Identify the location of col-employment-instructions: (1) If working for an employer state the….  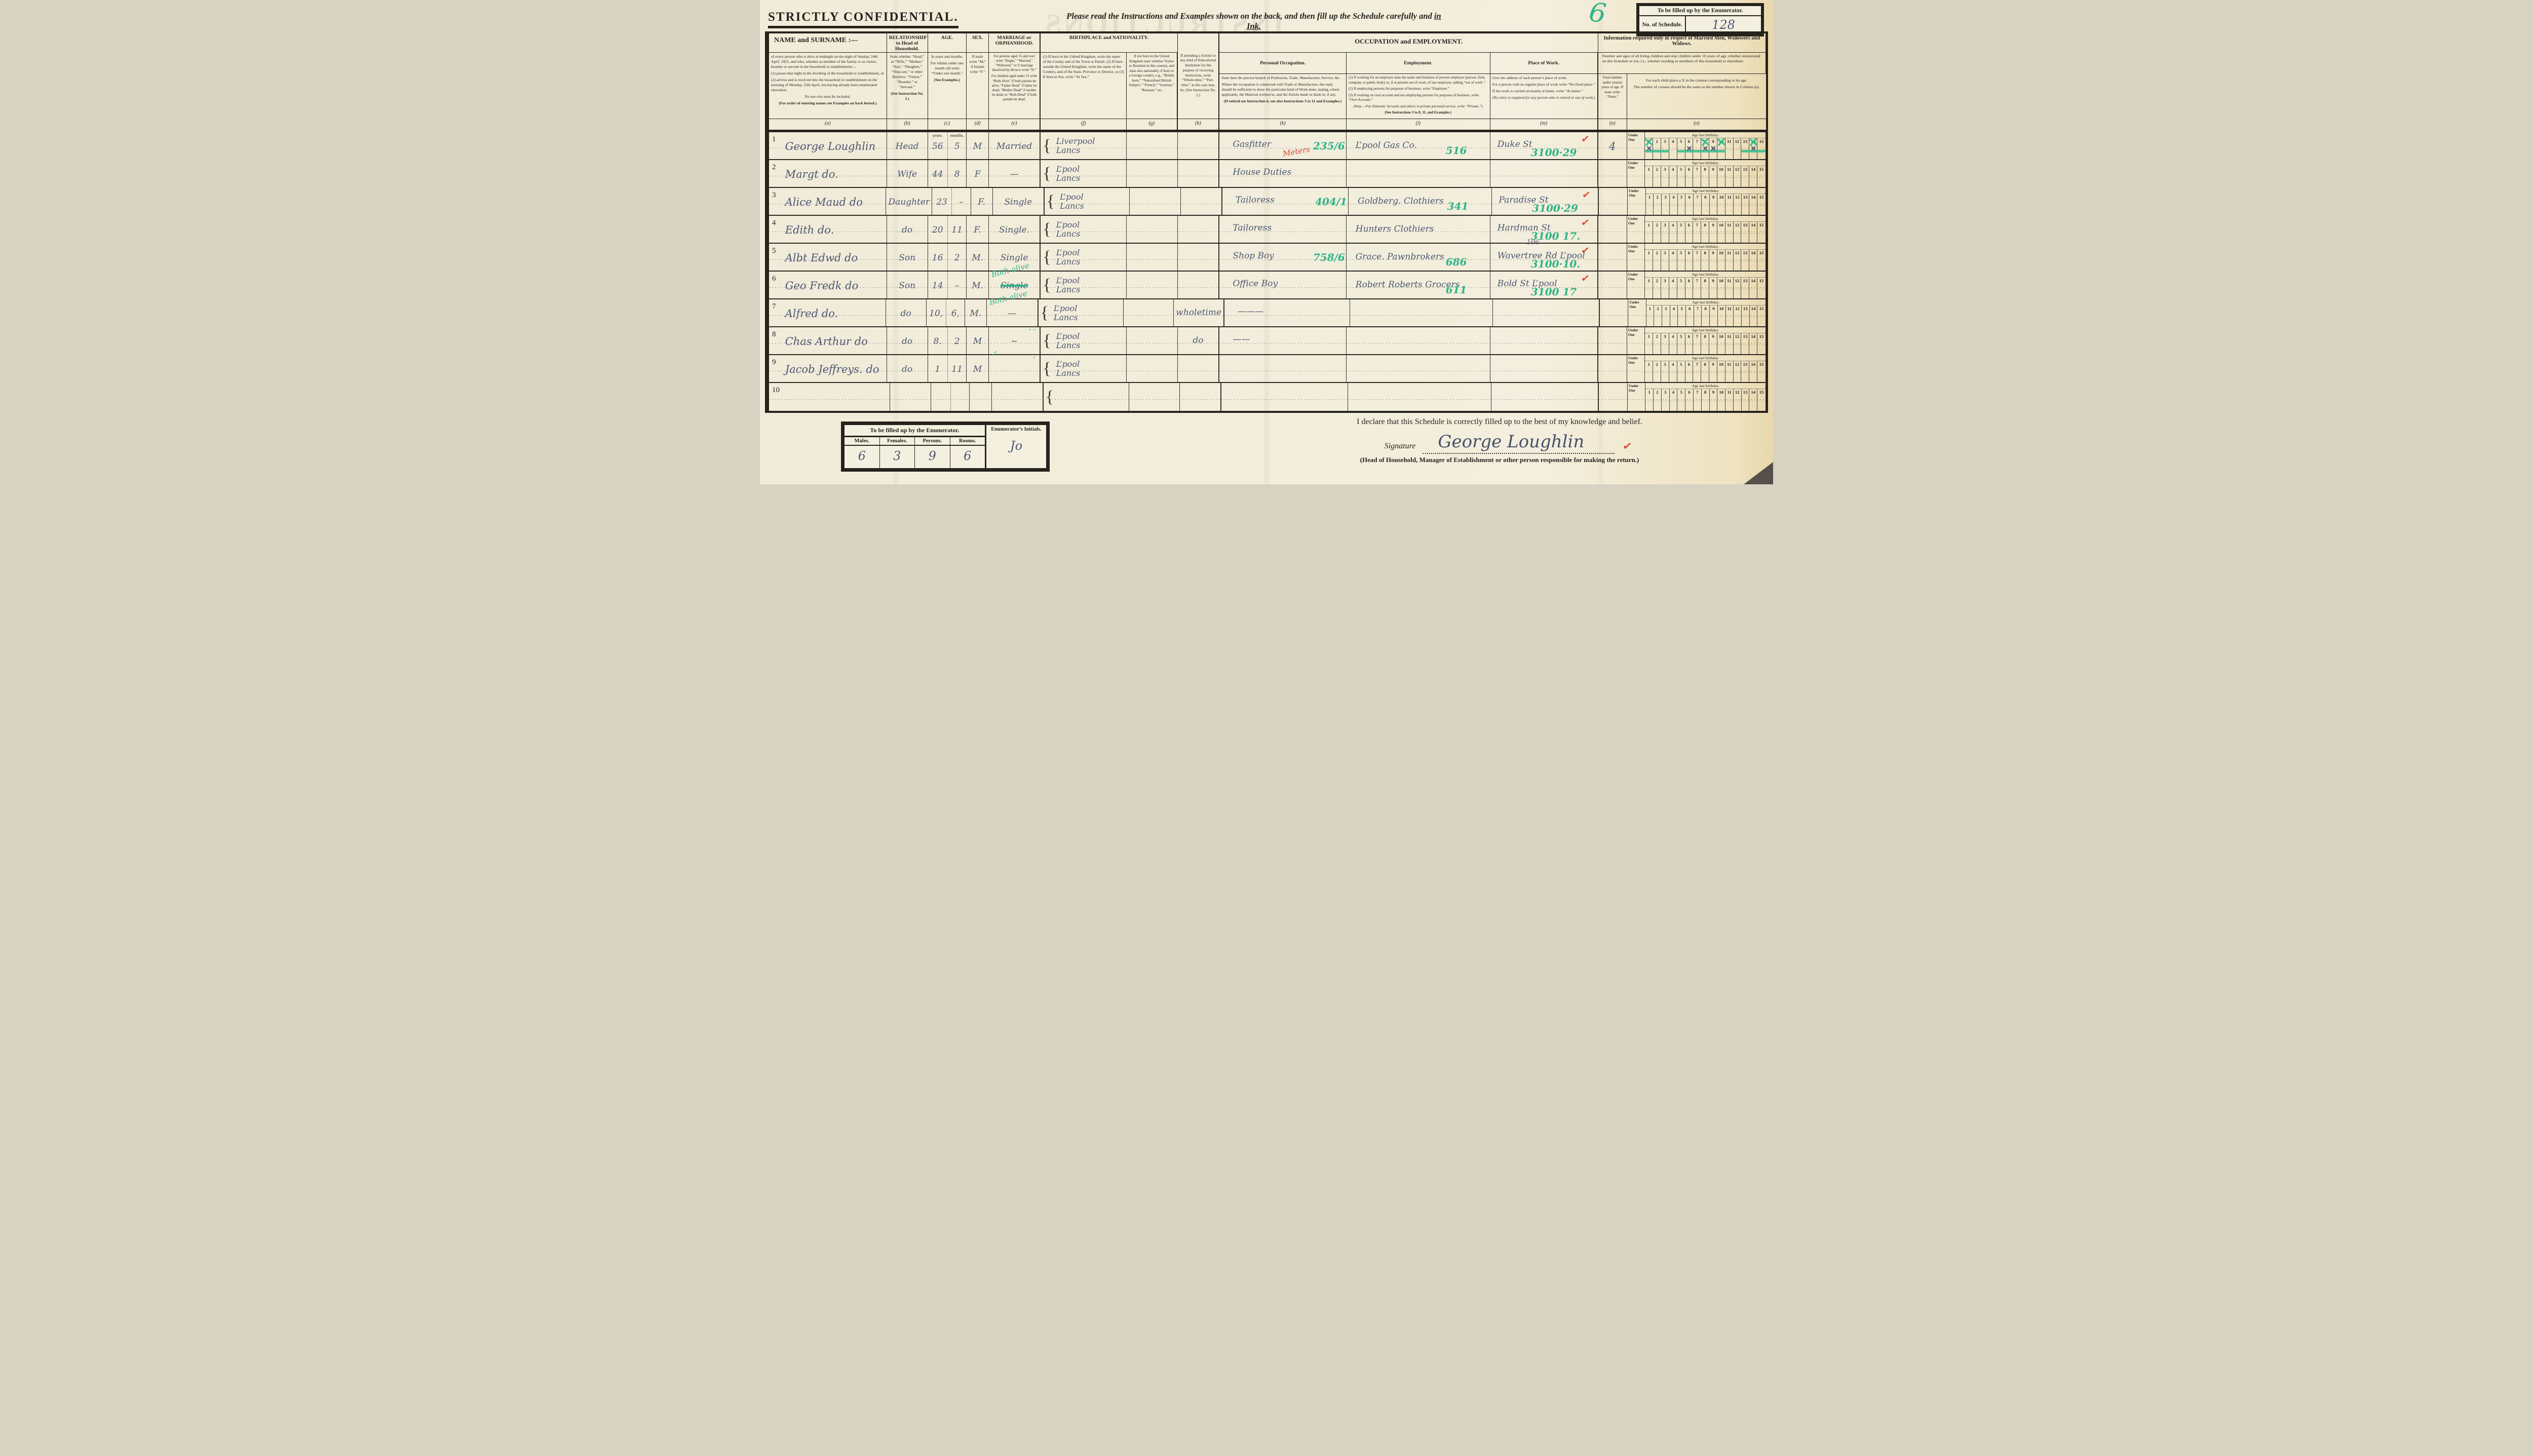
(1419, 96).